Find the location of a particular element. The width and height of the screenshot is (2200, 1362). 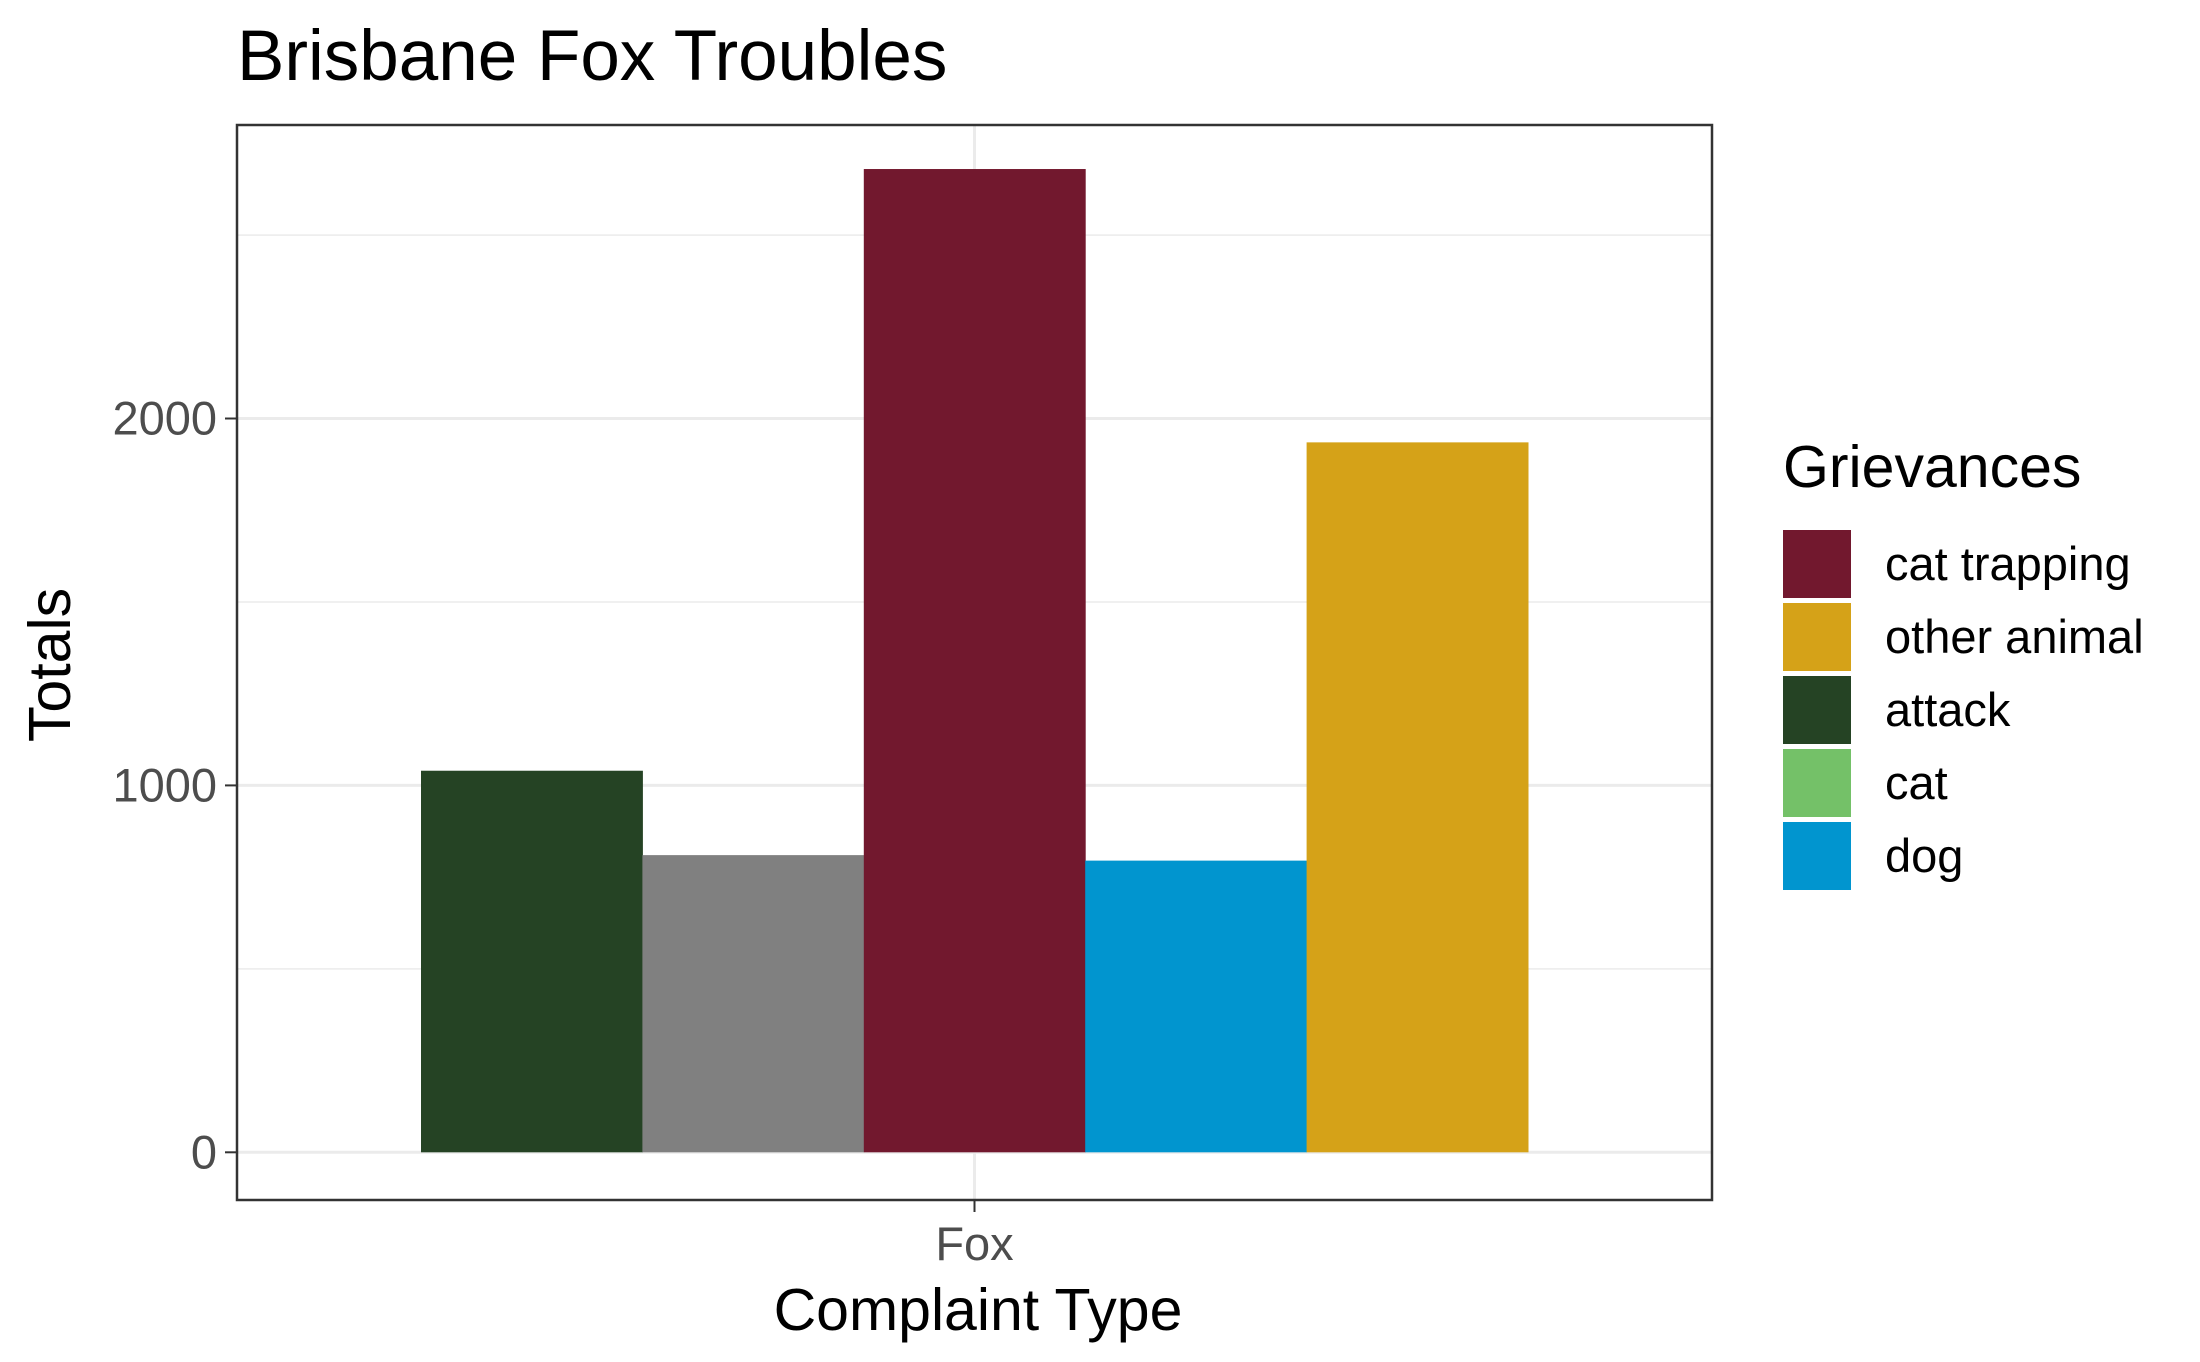

legend-label: cat trapping is located at coordinates (2008, 563).